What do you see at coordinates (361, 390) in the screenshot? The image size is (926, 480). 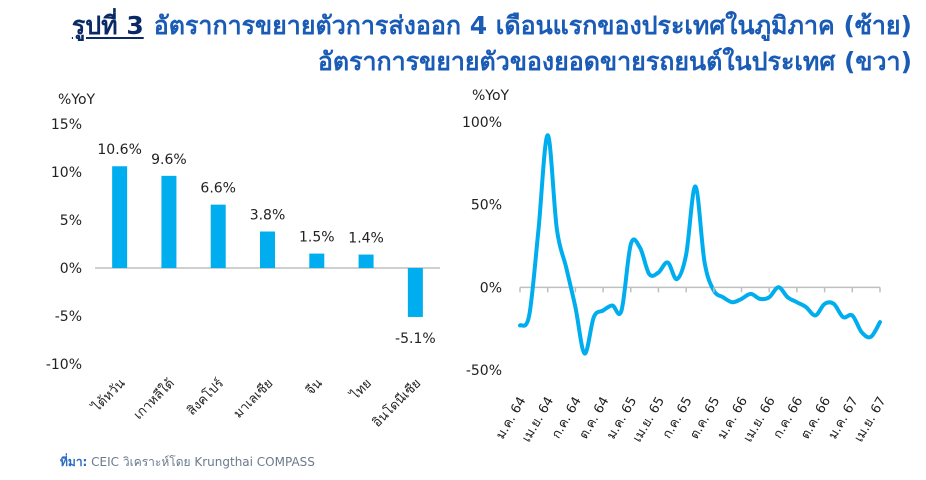 I see `bar-category-label: ไทย` at bounding box center [361, 390].